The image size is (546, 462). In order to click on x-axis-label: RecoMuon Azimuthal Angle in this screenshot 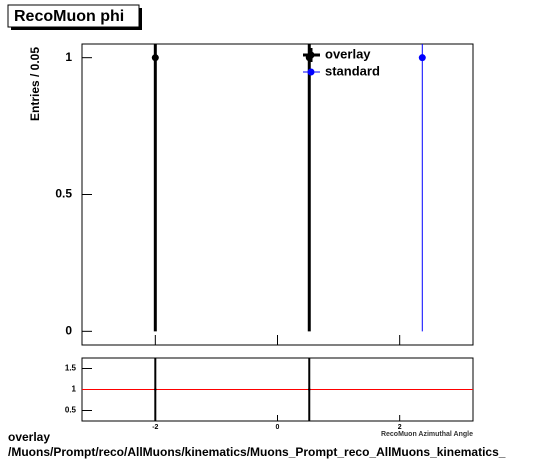, I will do `click(427, 434)`.